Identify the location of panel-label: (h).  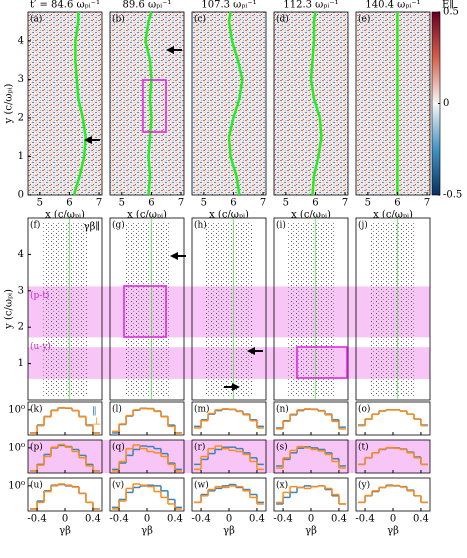
(200, 225).